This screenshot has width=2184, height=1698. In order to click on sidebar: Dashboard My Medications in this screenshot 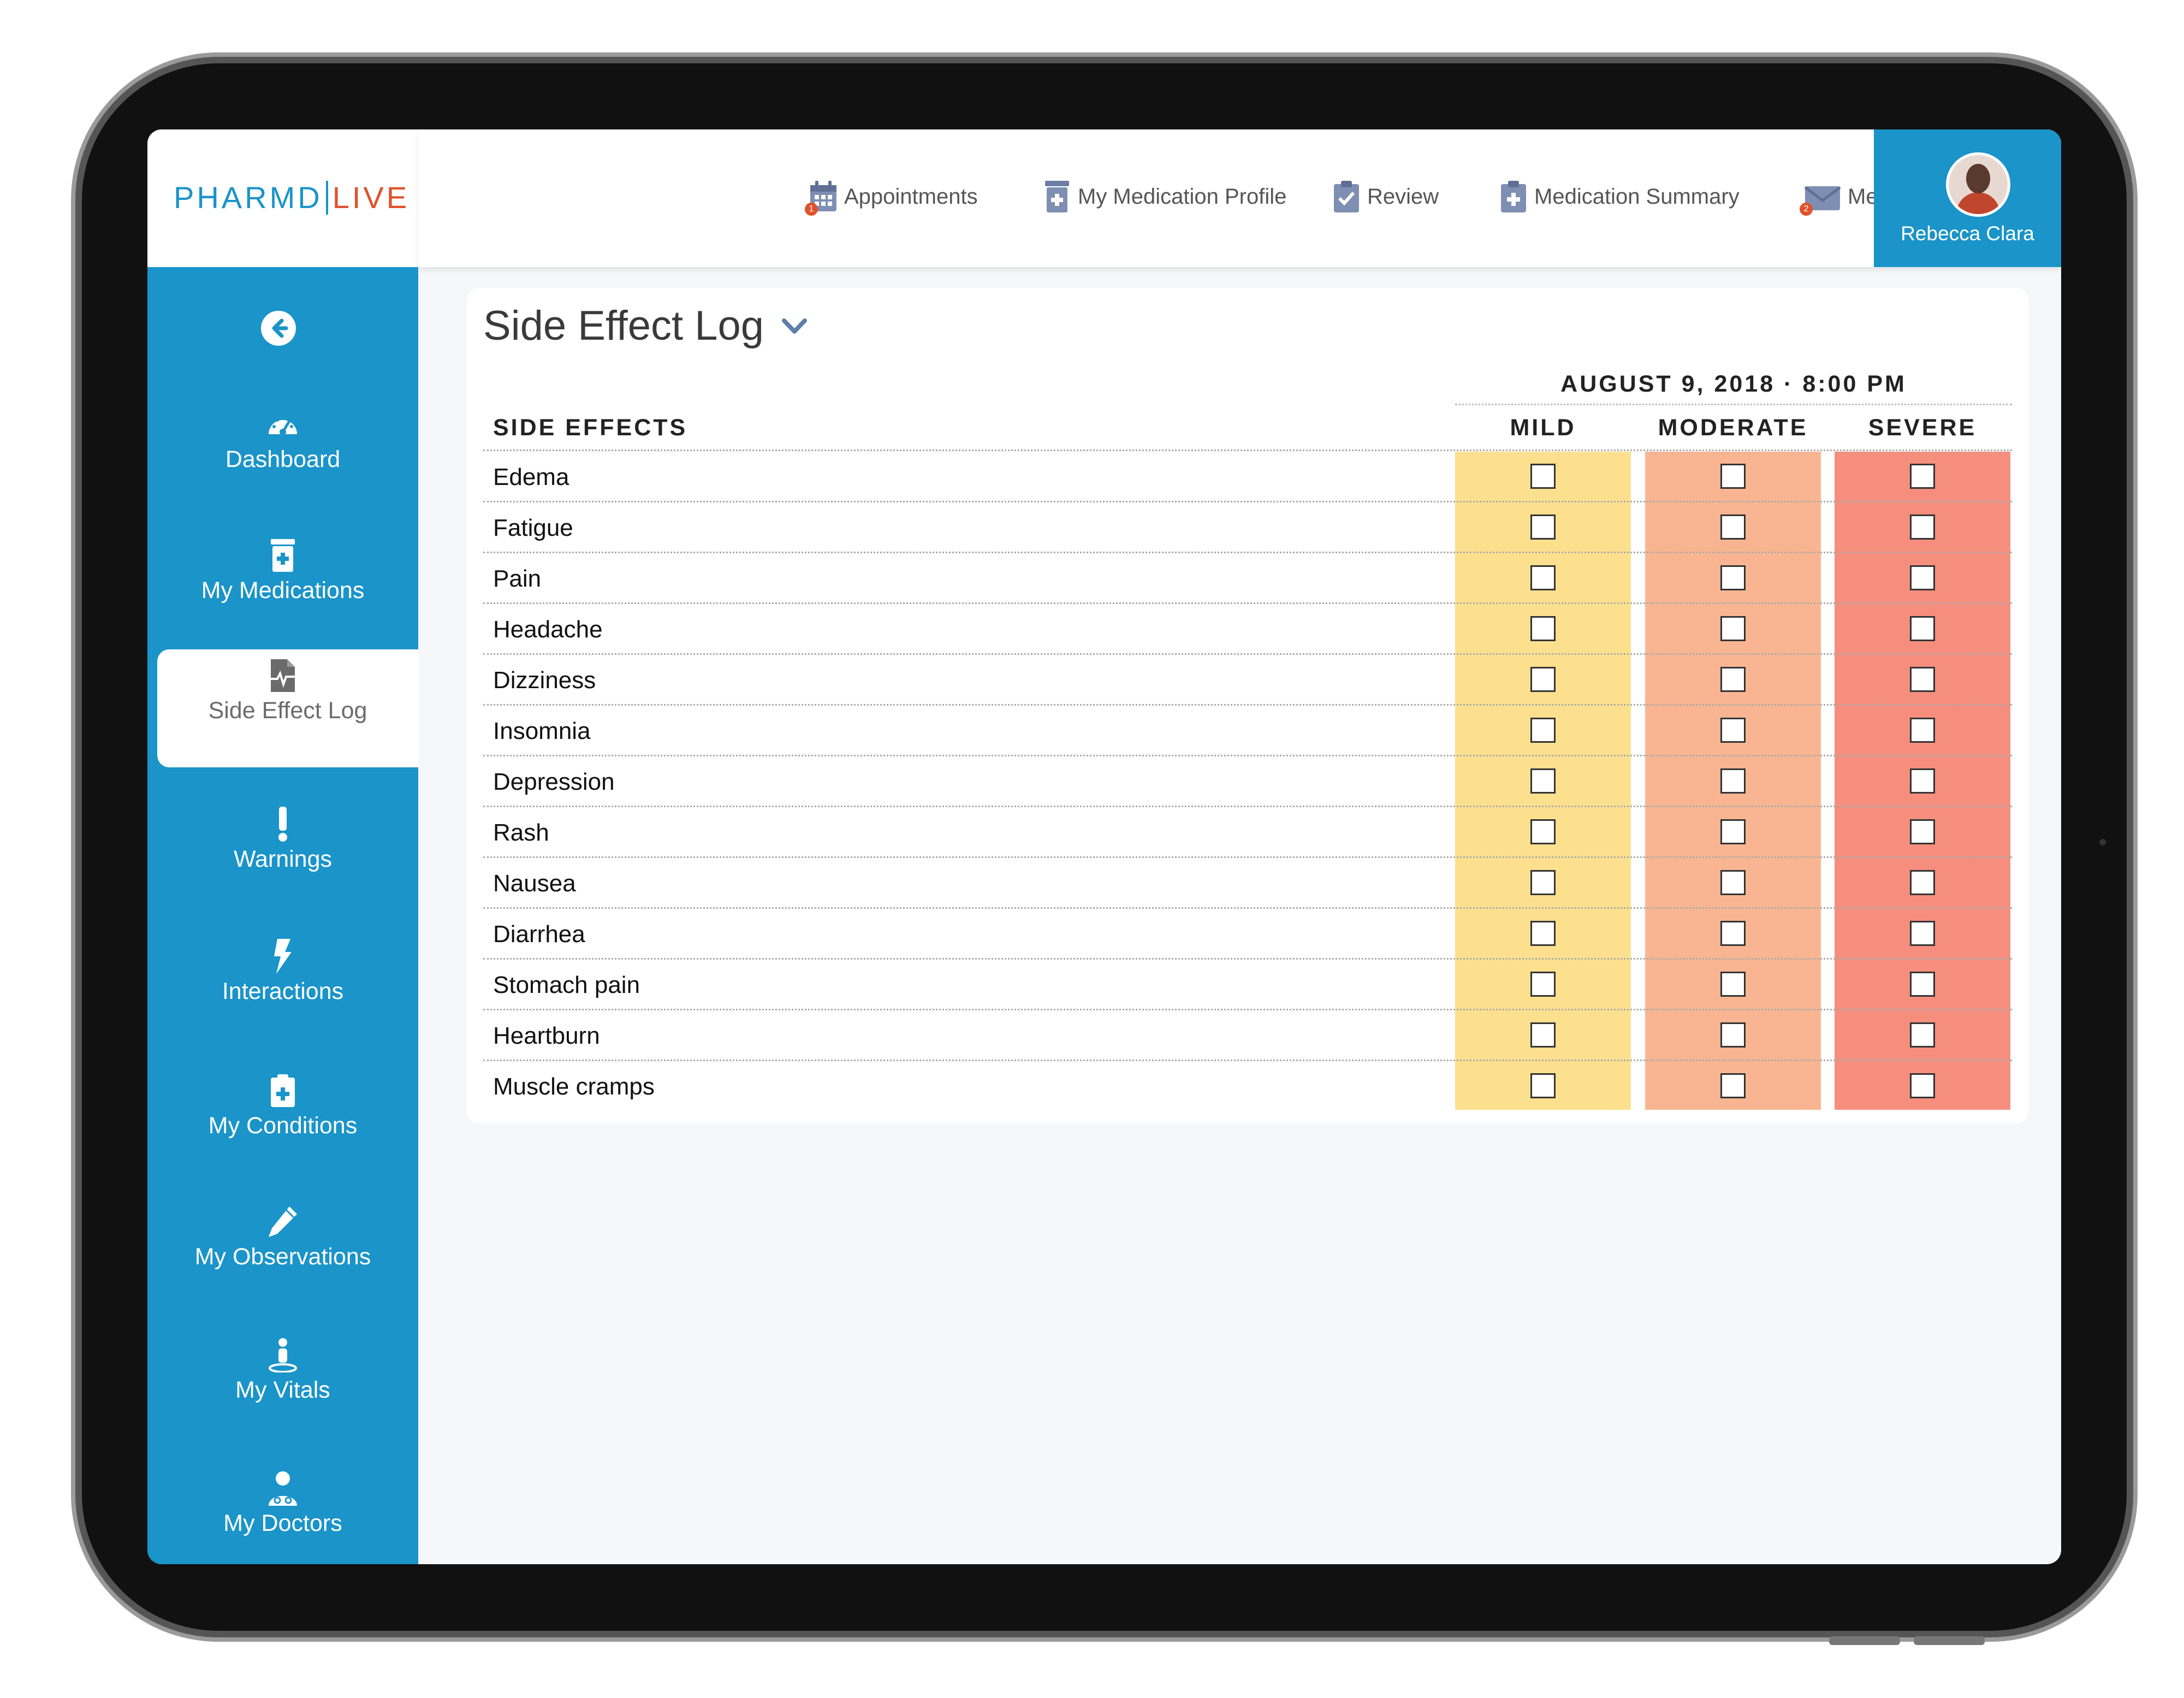, I will do `click(282, 915)`.